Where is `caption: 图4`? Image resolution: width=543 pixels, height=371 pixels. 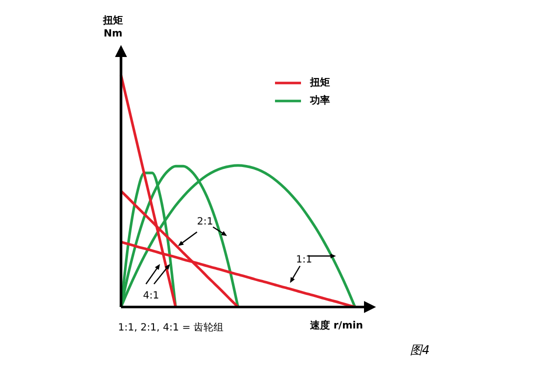 caption: 图4 is located at coordinates (420, 350).